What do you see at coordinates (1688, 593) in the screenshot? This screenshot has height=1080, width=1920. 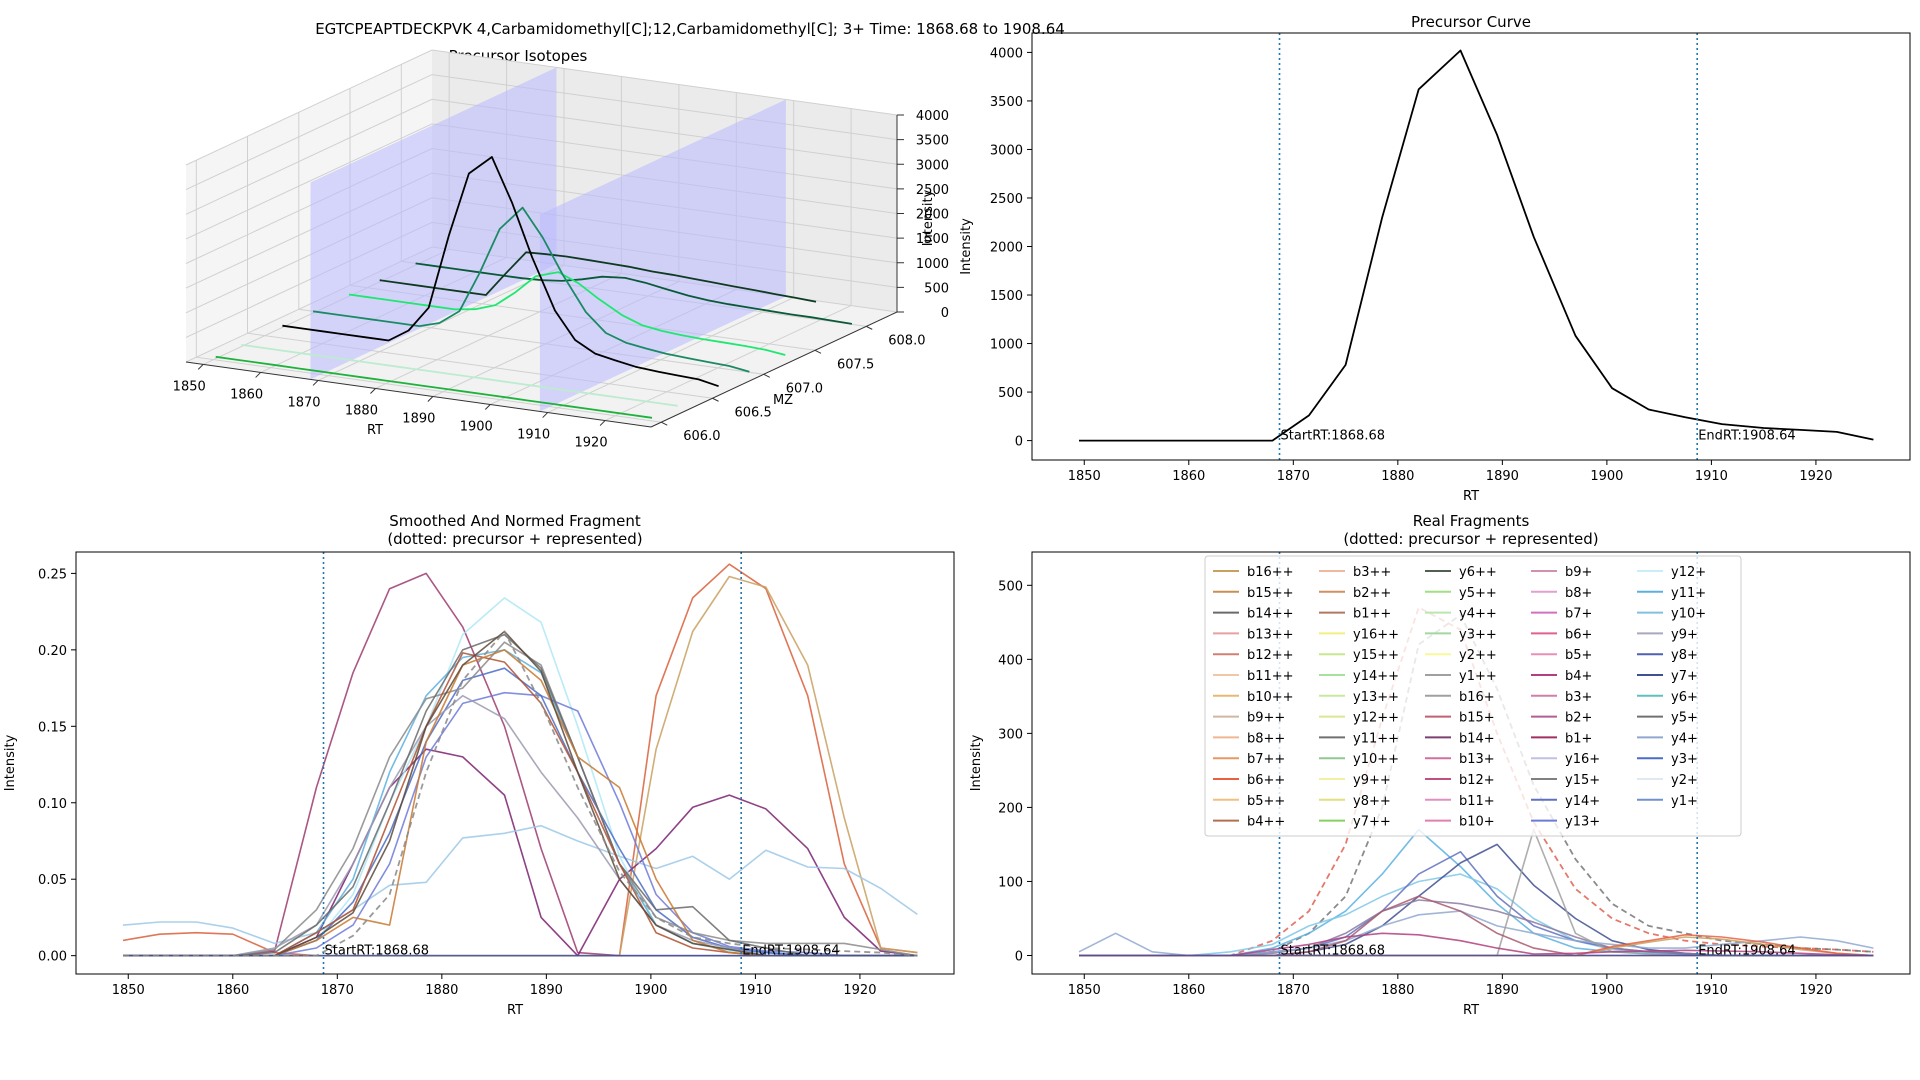 I see `legend-label: y11+` at bounding box center [1688, 593].